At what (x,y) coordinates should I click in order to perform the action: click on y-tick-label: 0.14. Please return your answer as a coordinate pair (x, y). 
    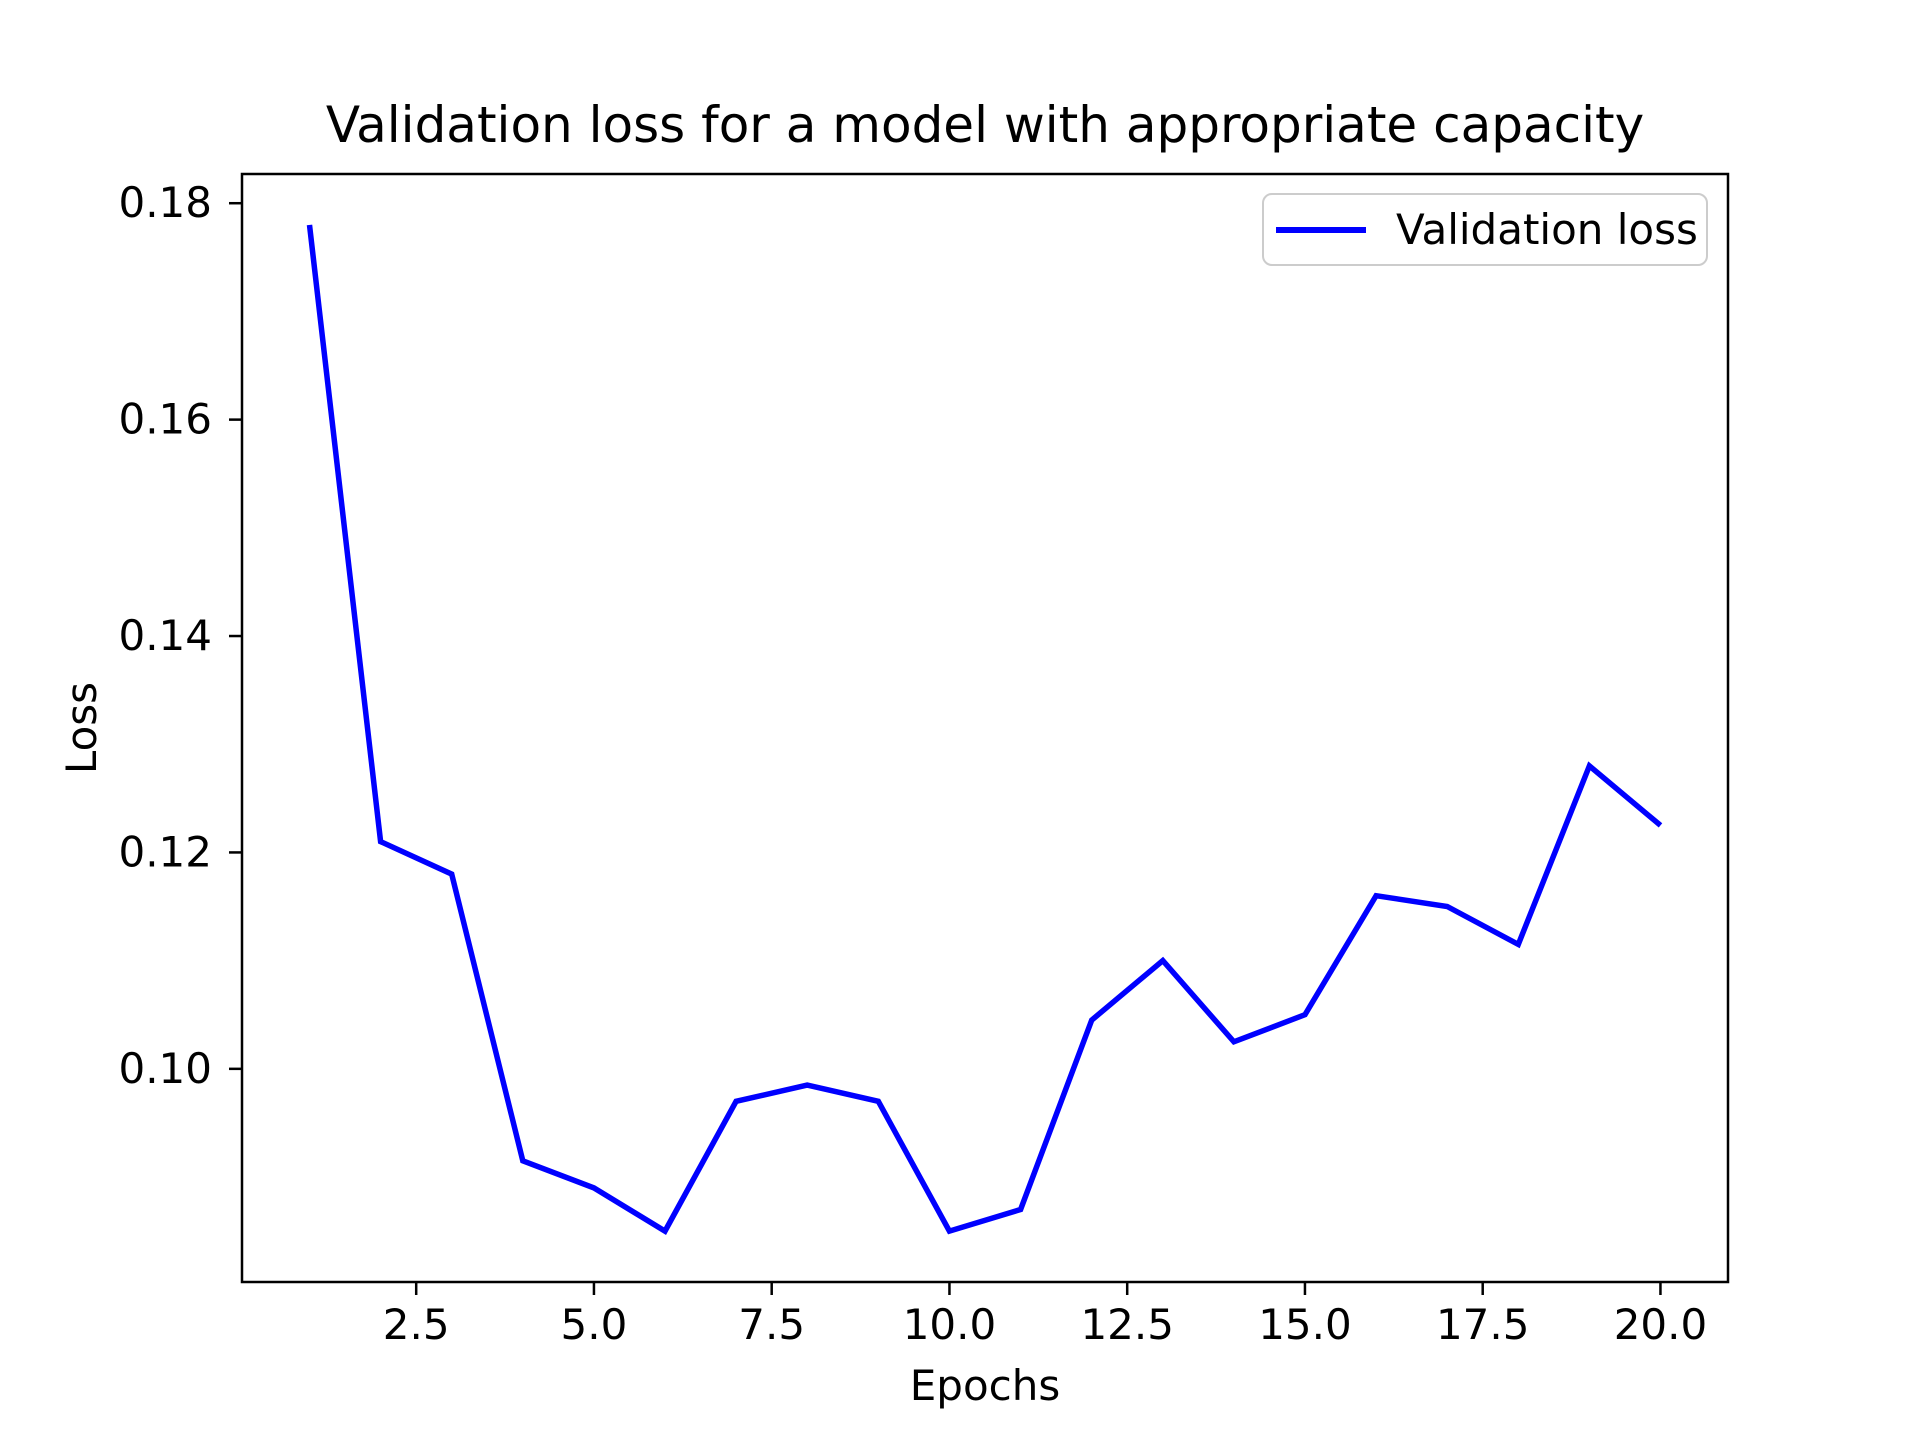
    Looking at the image, I should click on (165, 635).